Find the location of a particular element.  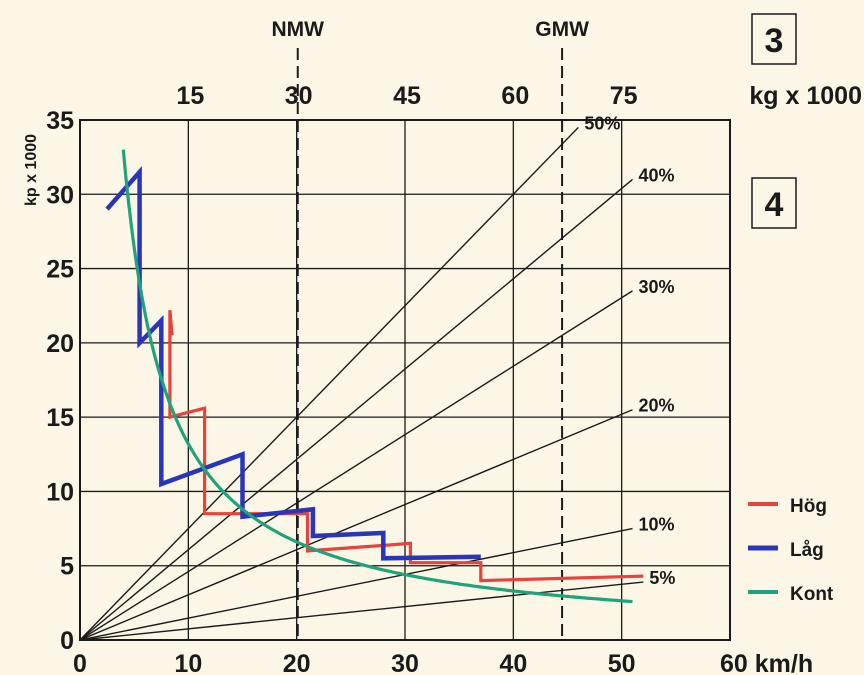

y-tick-label: 0 is located at coordinates (67, 641).